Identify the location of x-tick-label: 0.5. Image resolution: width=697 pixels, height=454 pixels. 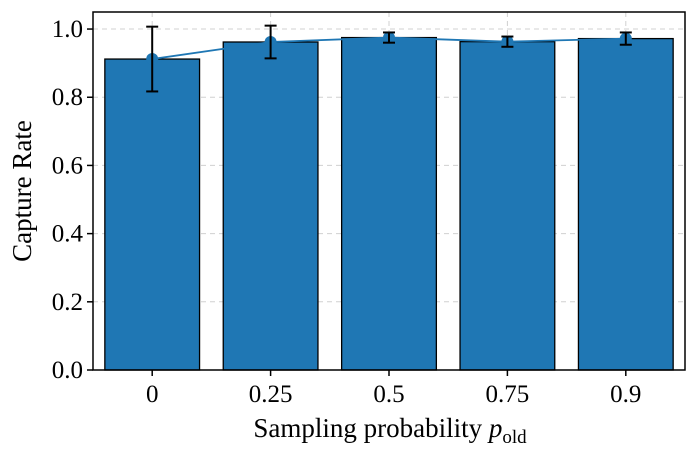
(388, 394).